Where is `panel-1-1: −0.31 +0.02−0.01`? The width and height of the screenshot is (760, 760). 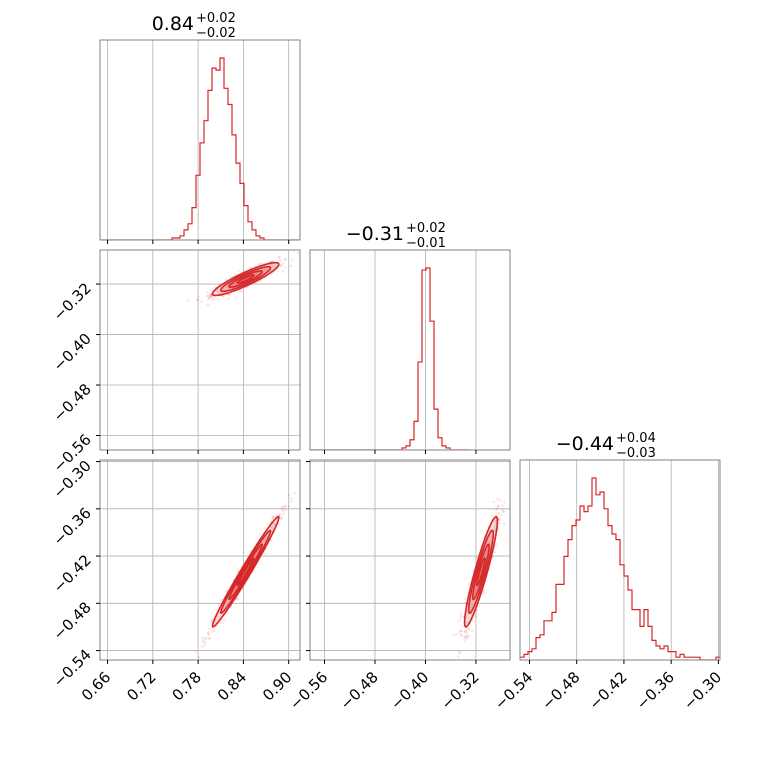 panel-1-1: −0.31 +0.02−0.01 is located at coordinates (410, 337).